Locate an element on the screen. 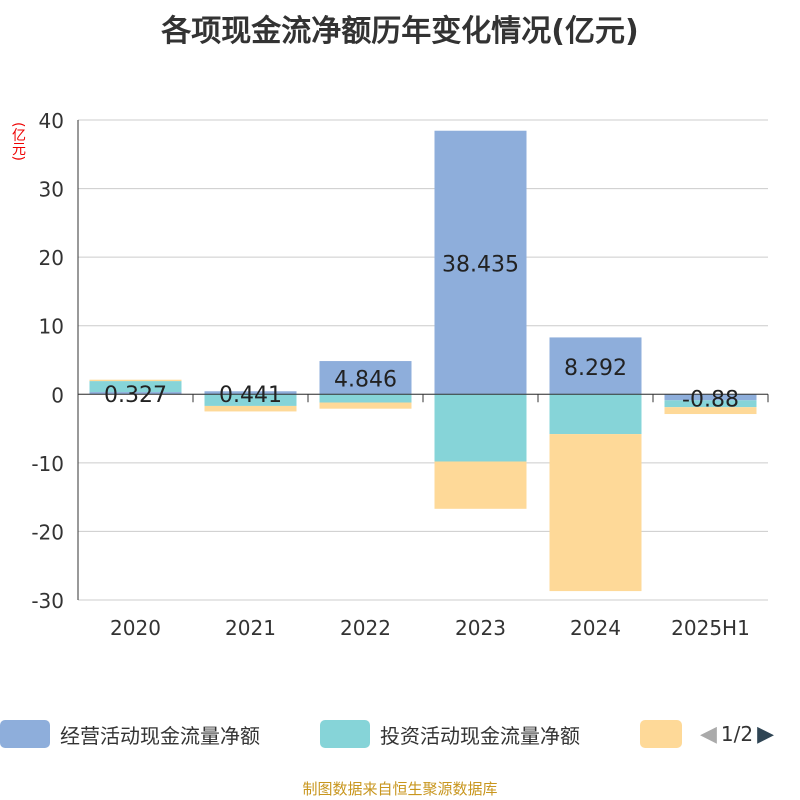  legend-item-financing is located at coordinates (666, 734).